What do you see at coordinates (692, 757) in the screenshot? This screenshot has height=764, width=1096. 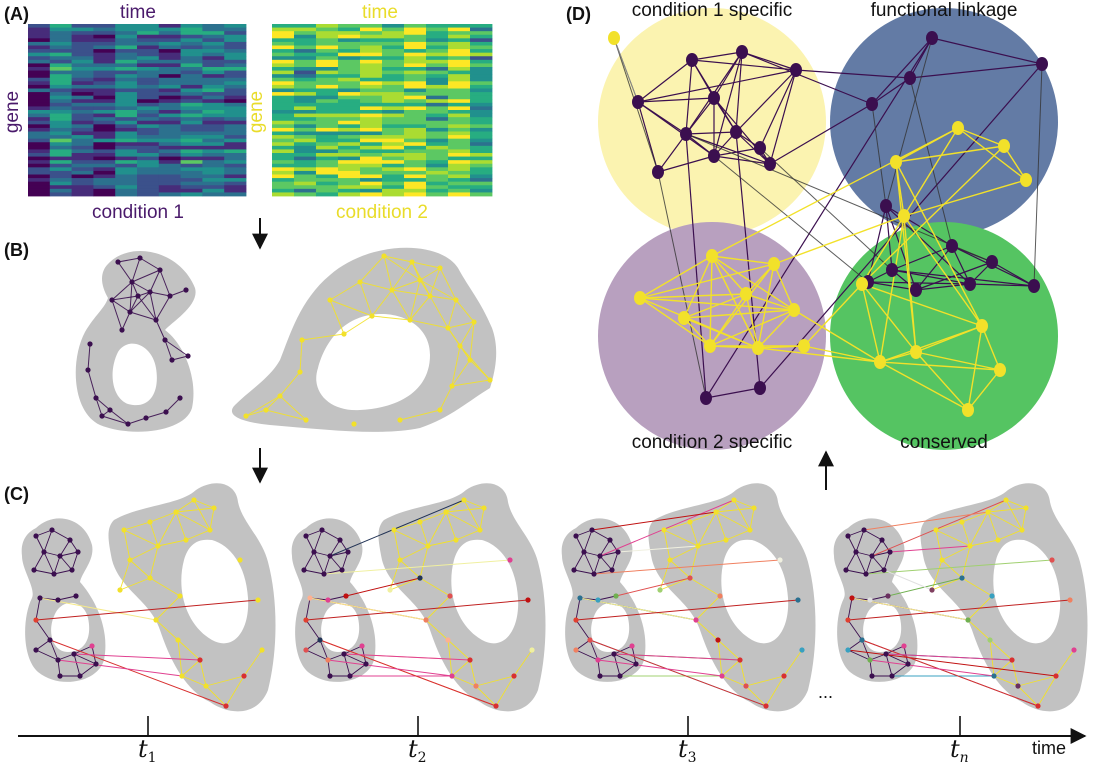 I see `timeline-tick-subscript: 3` at bounding box center [692, 757].